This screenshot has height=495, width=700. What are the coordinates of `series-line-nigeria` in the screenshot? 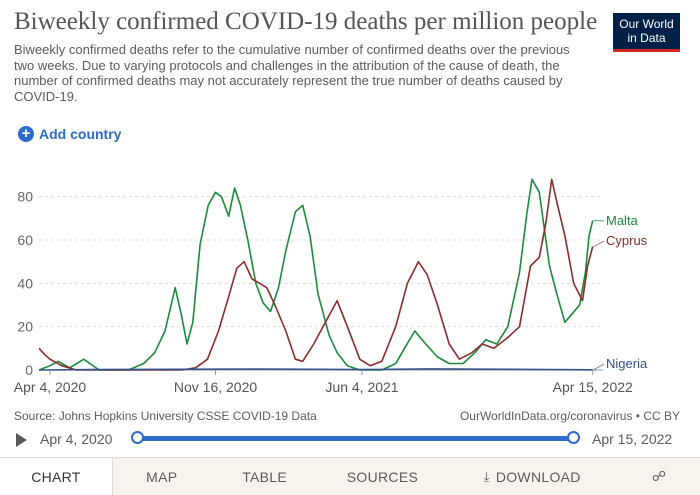 It's located at (315, 369).